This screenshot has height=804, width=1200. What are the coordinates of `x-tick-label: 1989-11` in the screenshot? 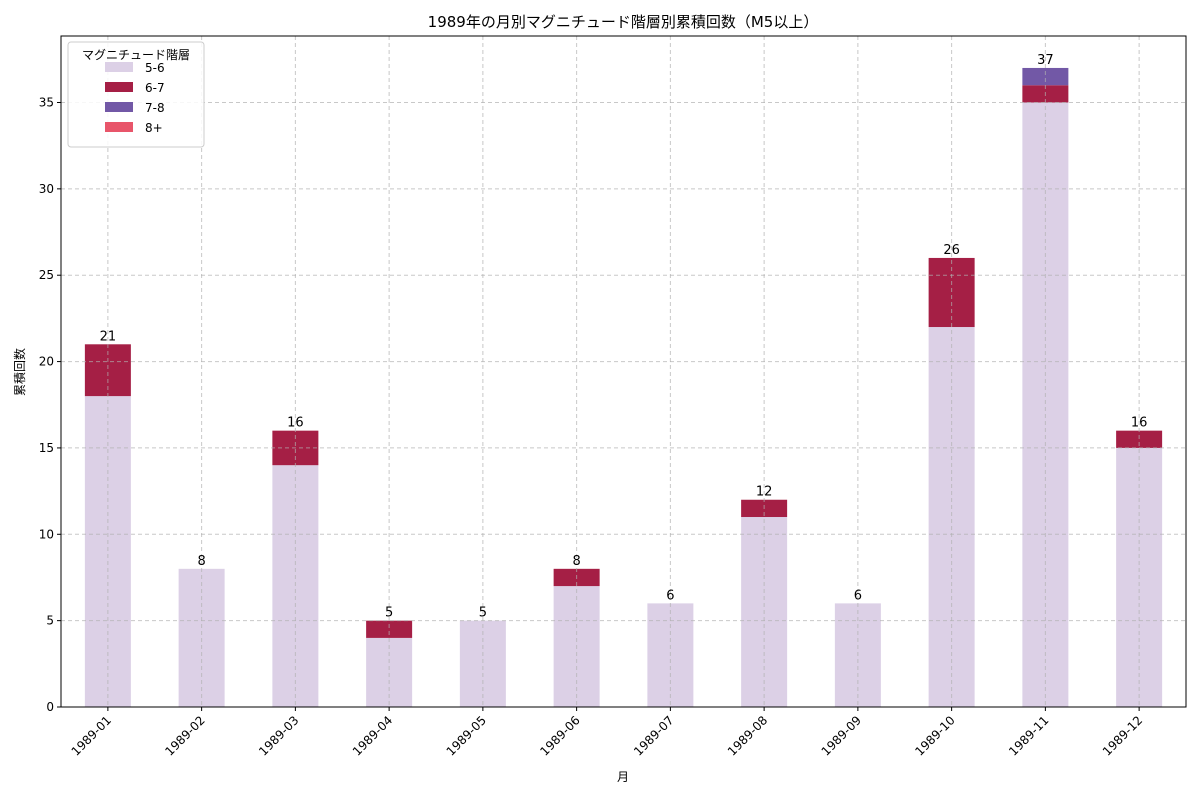 It's located at (1028, 735).